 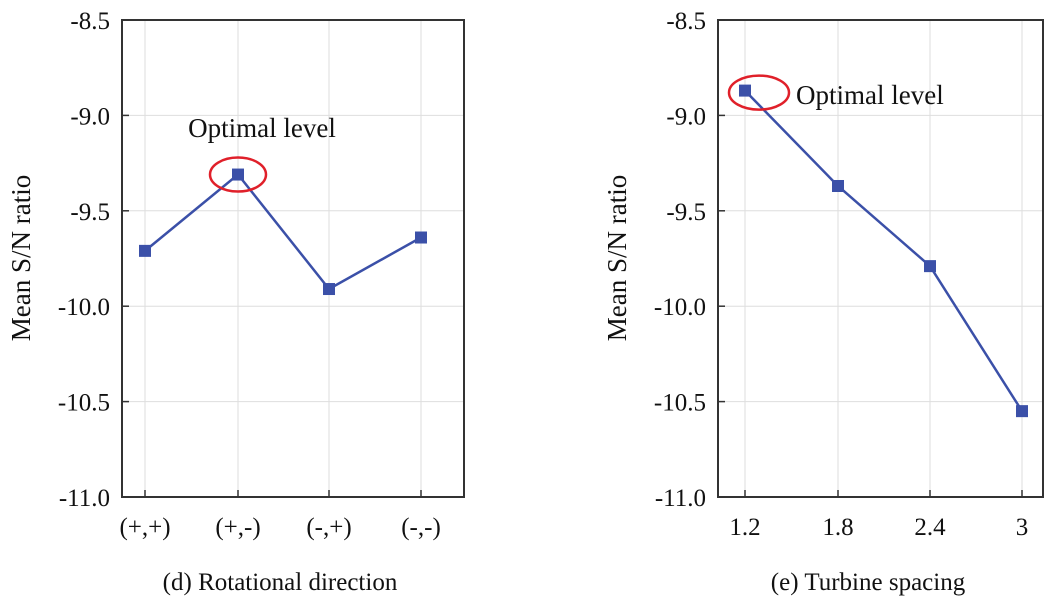 I want to click on x-tick-label: 2.4, so click(x=930, y=527).